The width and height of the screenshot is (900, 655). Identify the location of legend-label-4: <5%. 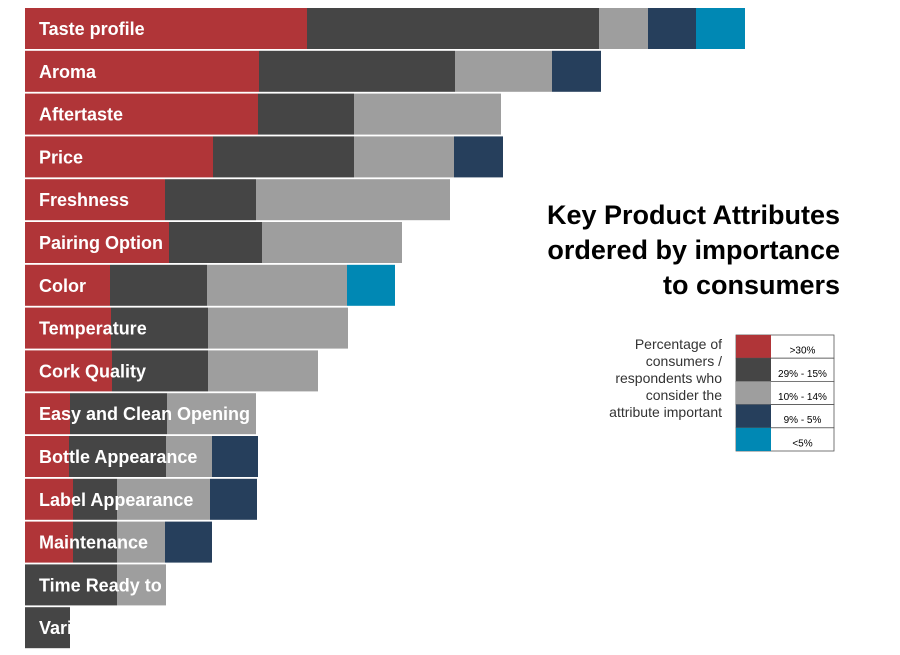
(802, 443).